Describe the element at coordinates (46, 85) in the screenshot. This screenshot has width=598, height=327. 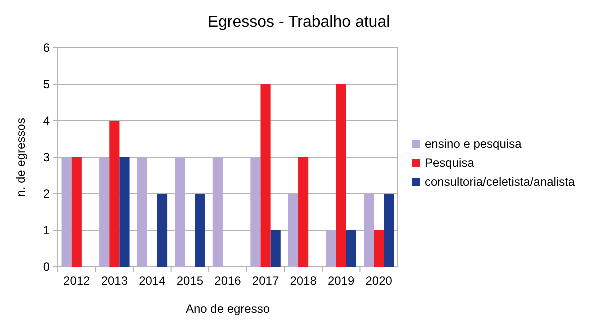
I see `y-tick-label: 5` at that location.